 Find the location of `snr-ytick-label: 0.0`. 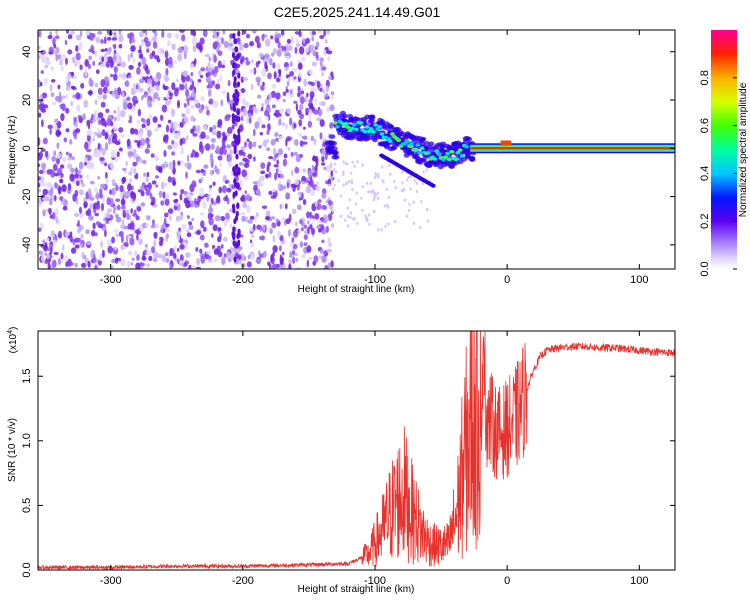

snr-ytick-label: 0.0 is located at coordinates (27, 569).